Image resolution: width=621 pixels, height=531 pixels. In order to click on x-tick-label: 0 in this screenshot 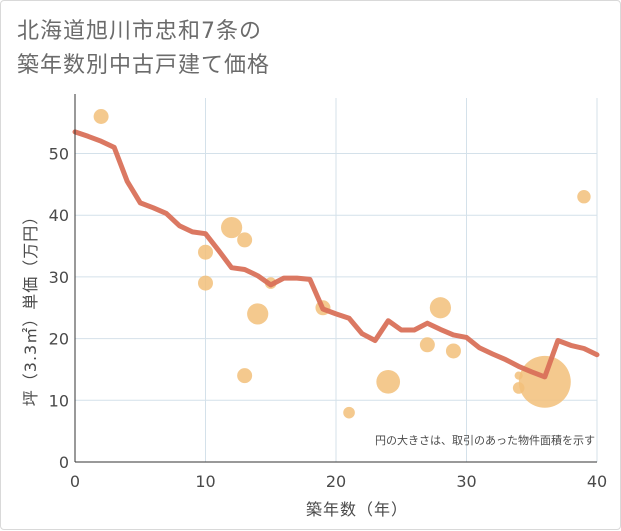, I will do `click(75, 481)`.